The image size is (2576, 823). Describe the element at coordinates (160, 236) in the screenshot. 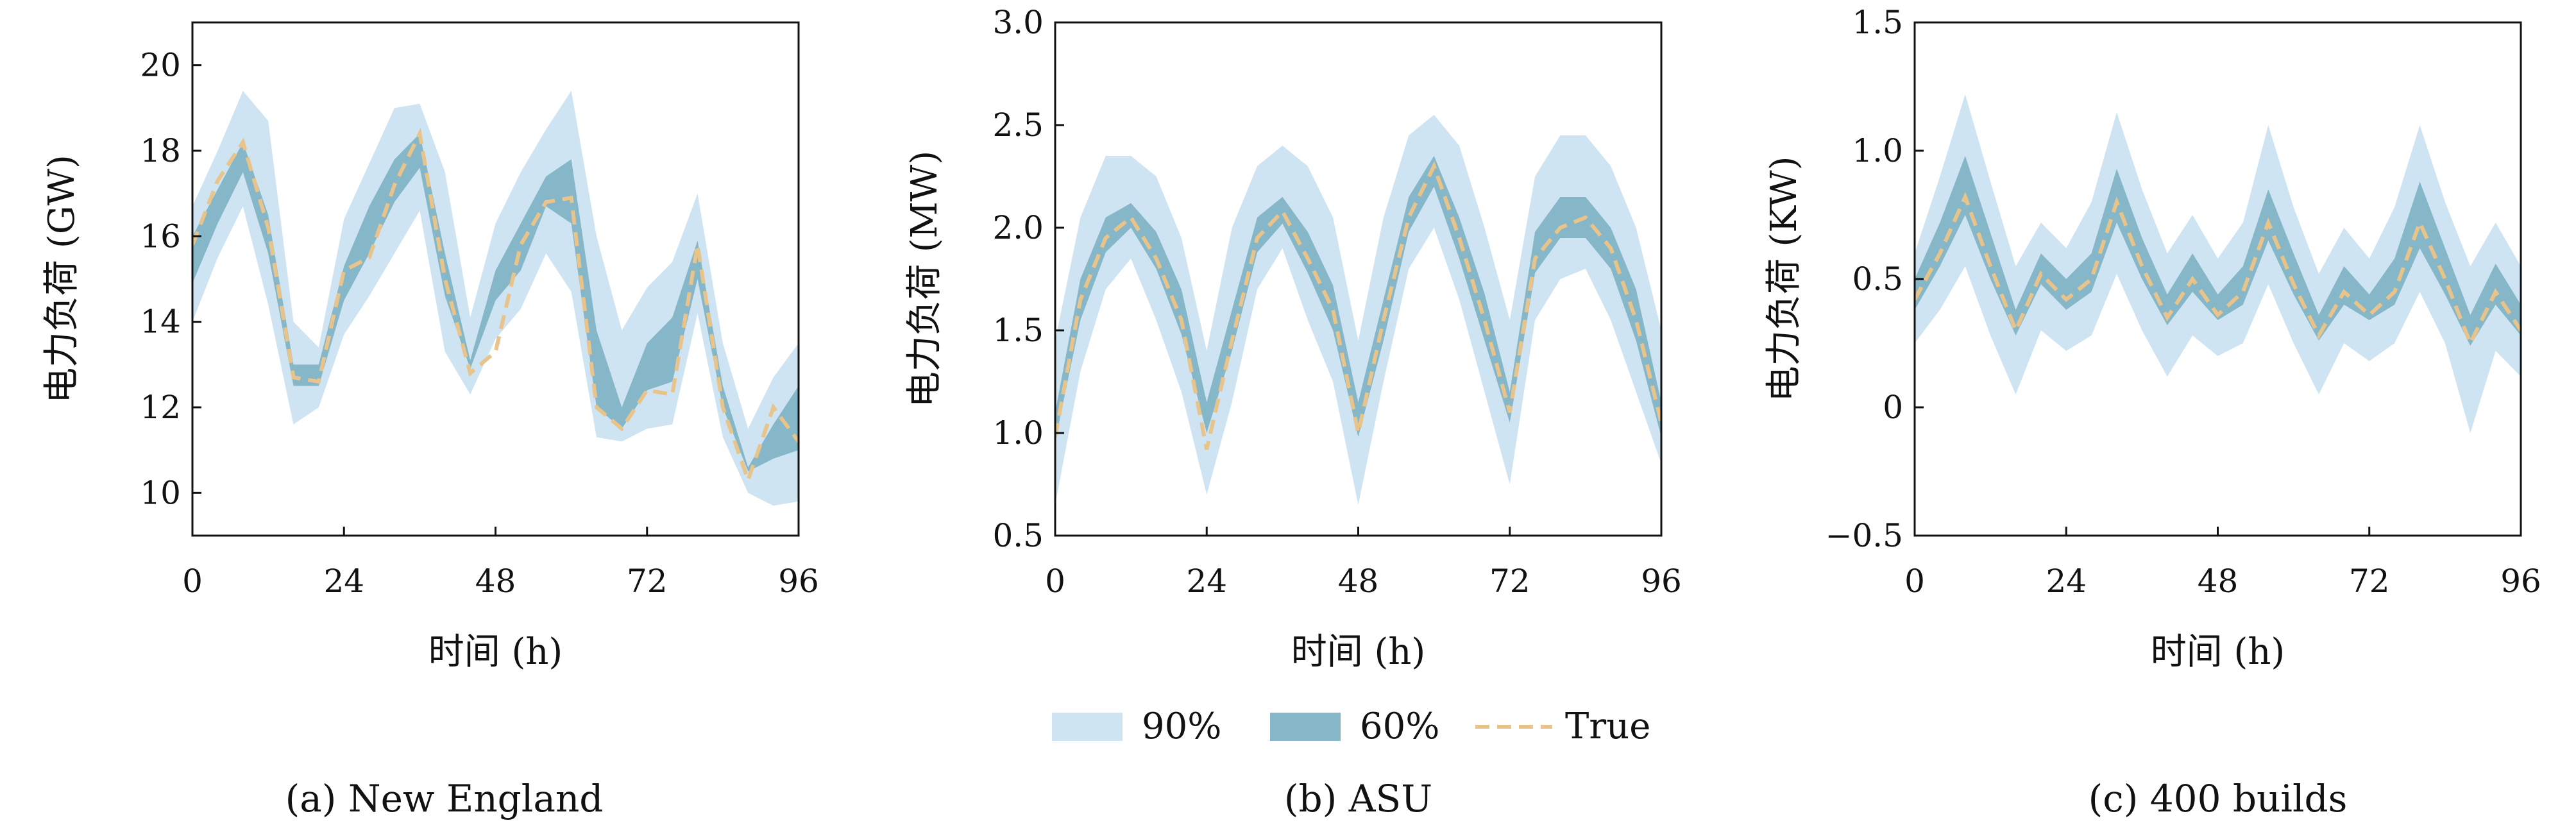

I see `y-tick-label: 16` at that location.